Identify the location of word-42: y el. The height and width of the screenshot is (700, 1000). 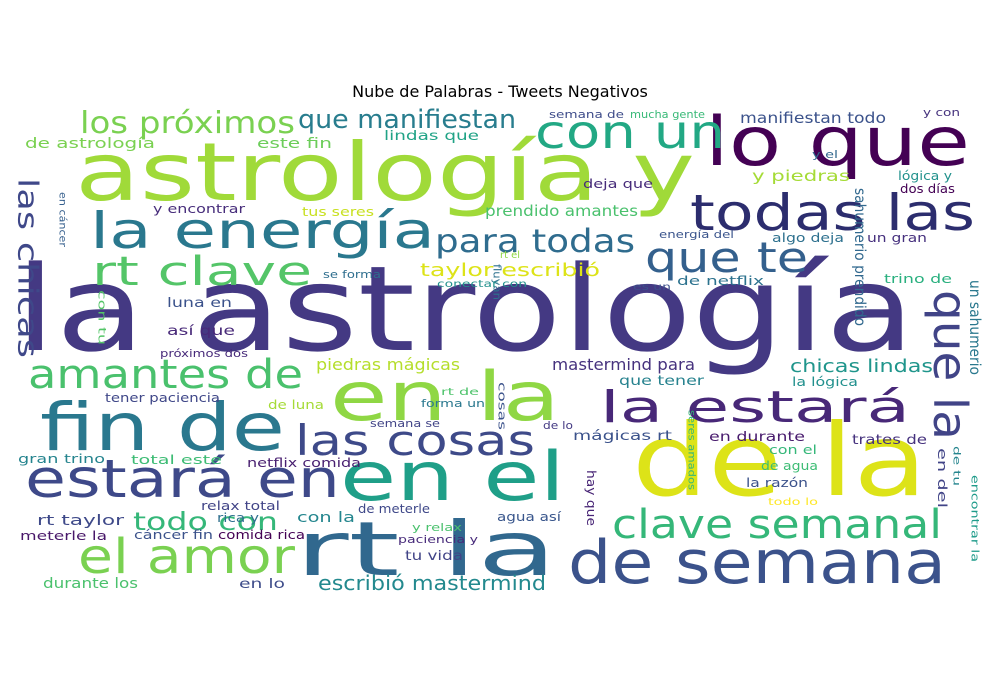
(825, 154).